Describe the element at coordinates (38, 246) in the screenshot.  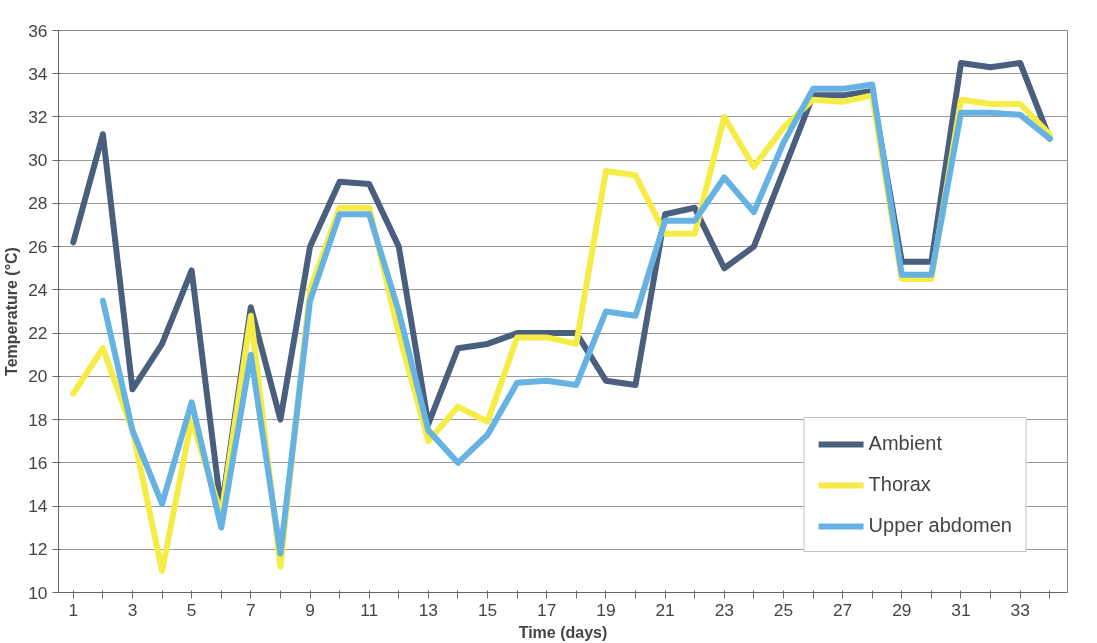
I see `y-tick-label: 26` at that location.